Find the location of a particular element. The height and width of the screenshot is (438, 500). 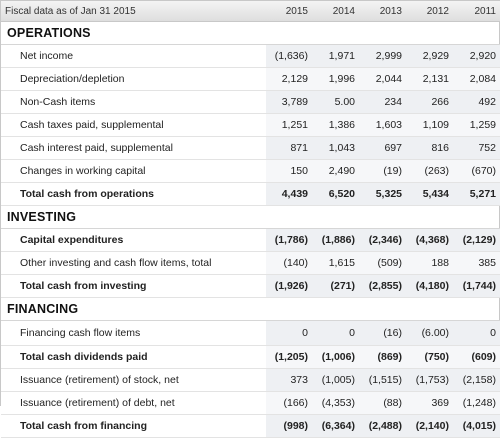

cell-value: 5,325 is located at coordinates (383, 194).